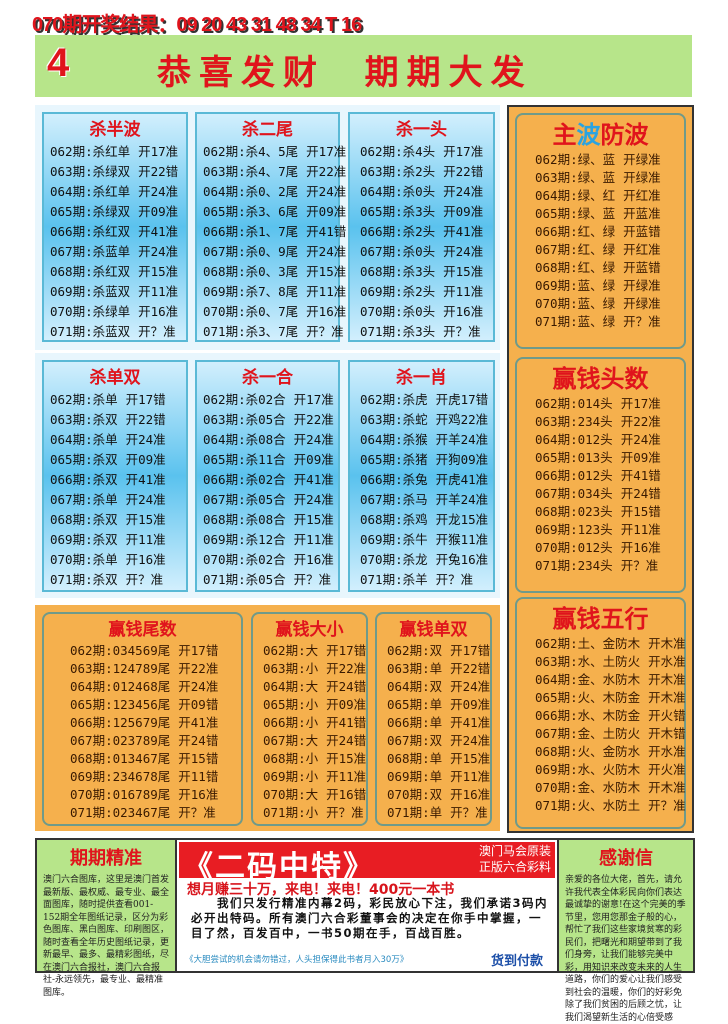 The width and height of the screenshot is (728, 1024). I want to click on list-item: 065期:小 开09准, so click(311, 705).